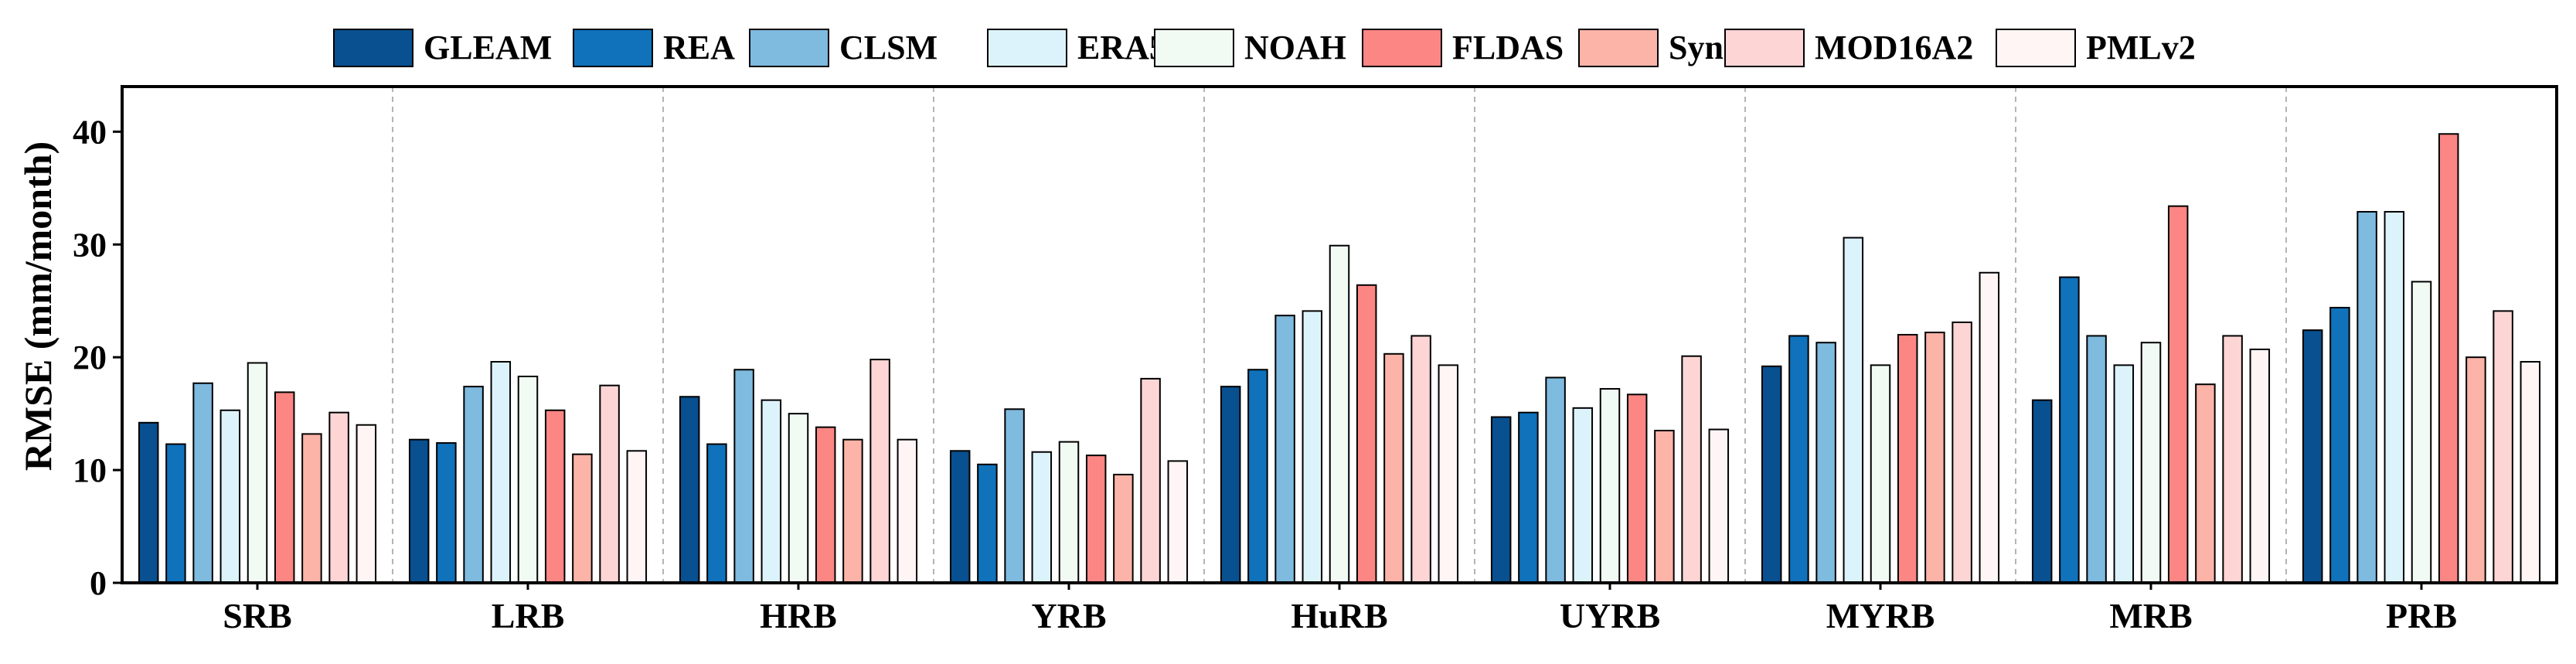  Describe the element at coordinates (203, 483) in the screenshot. I see `bar-srb-clsm` at that location.